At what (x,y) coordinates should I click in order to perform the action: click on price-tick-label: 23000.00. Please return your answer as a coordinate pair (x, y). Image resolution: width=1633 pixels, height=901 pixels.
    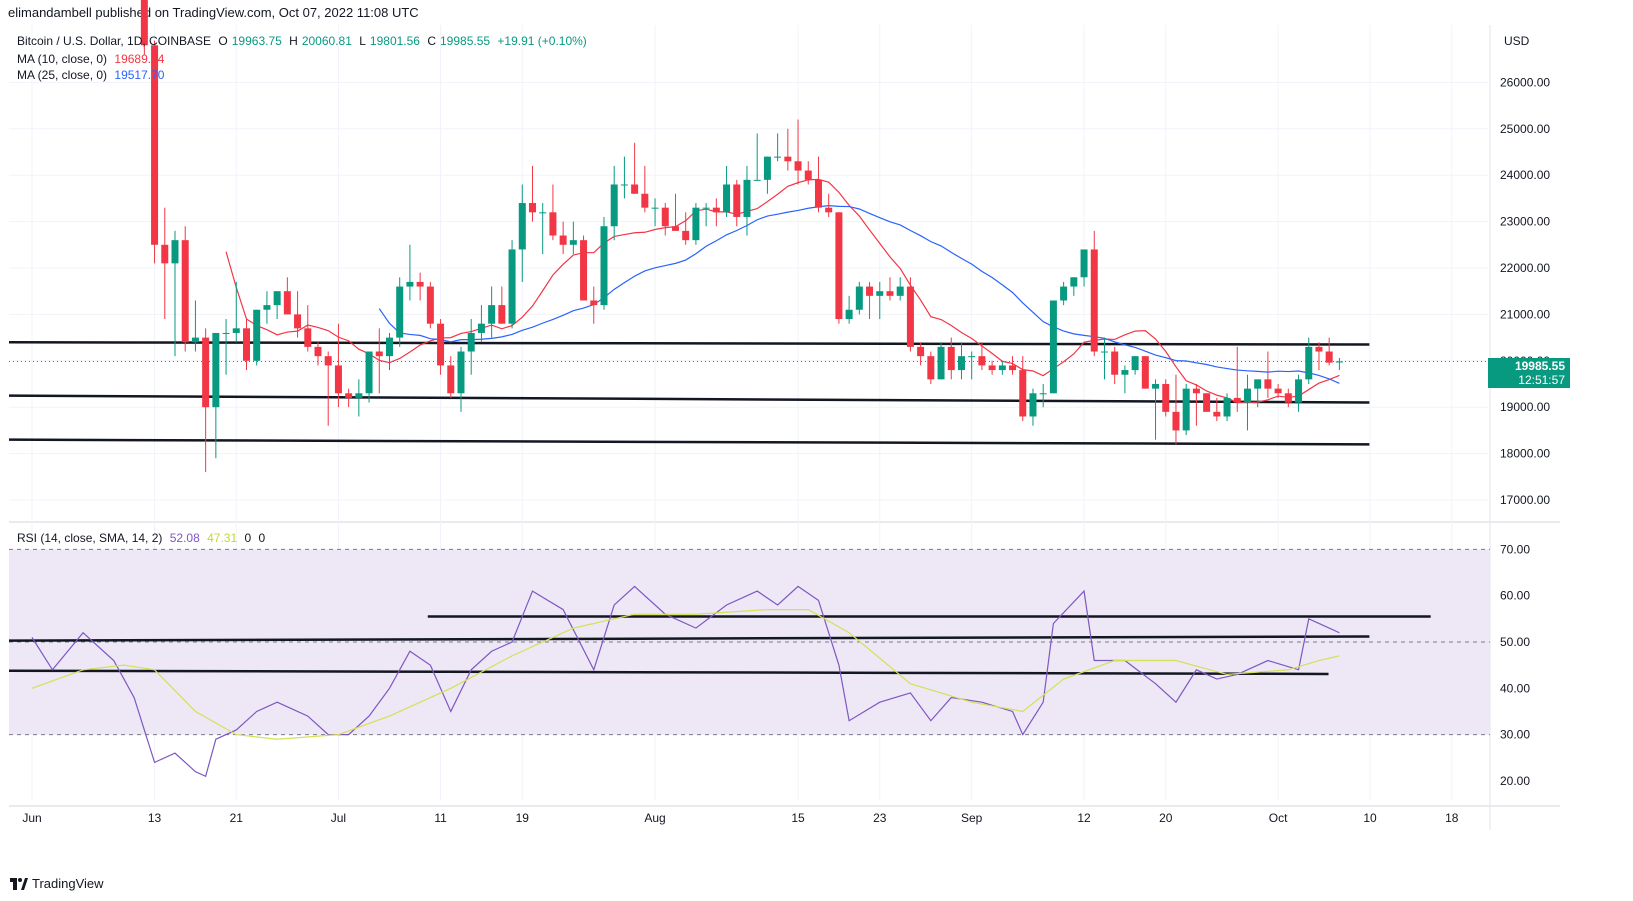
    Looking at the image, I should click on (1525, 222).